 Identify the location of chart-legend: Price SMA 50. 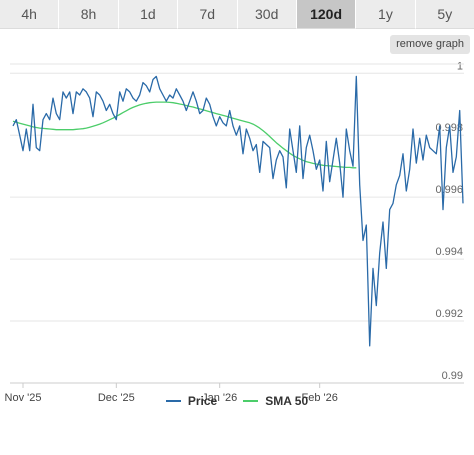
(237, 401).